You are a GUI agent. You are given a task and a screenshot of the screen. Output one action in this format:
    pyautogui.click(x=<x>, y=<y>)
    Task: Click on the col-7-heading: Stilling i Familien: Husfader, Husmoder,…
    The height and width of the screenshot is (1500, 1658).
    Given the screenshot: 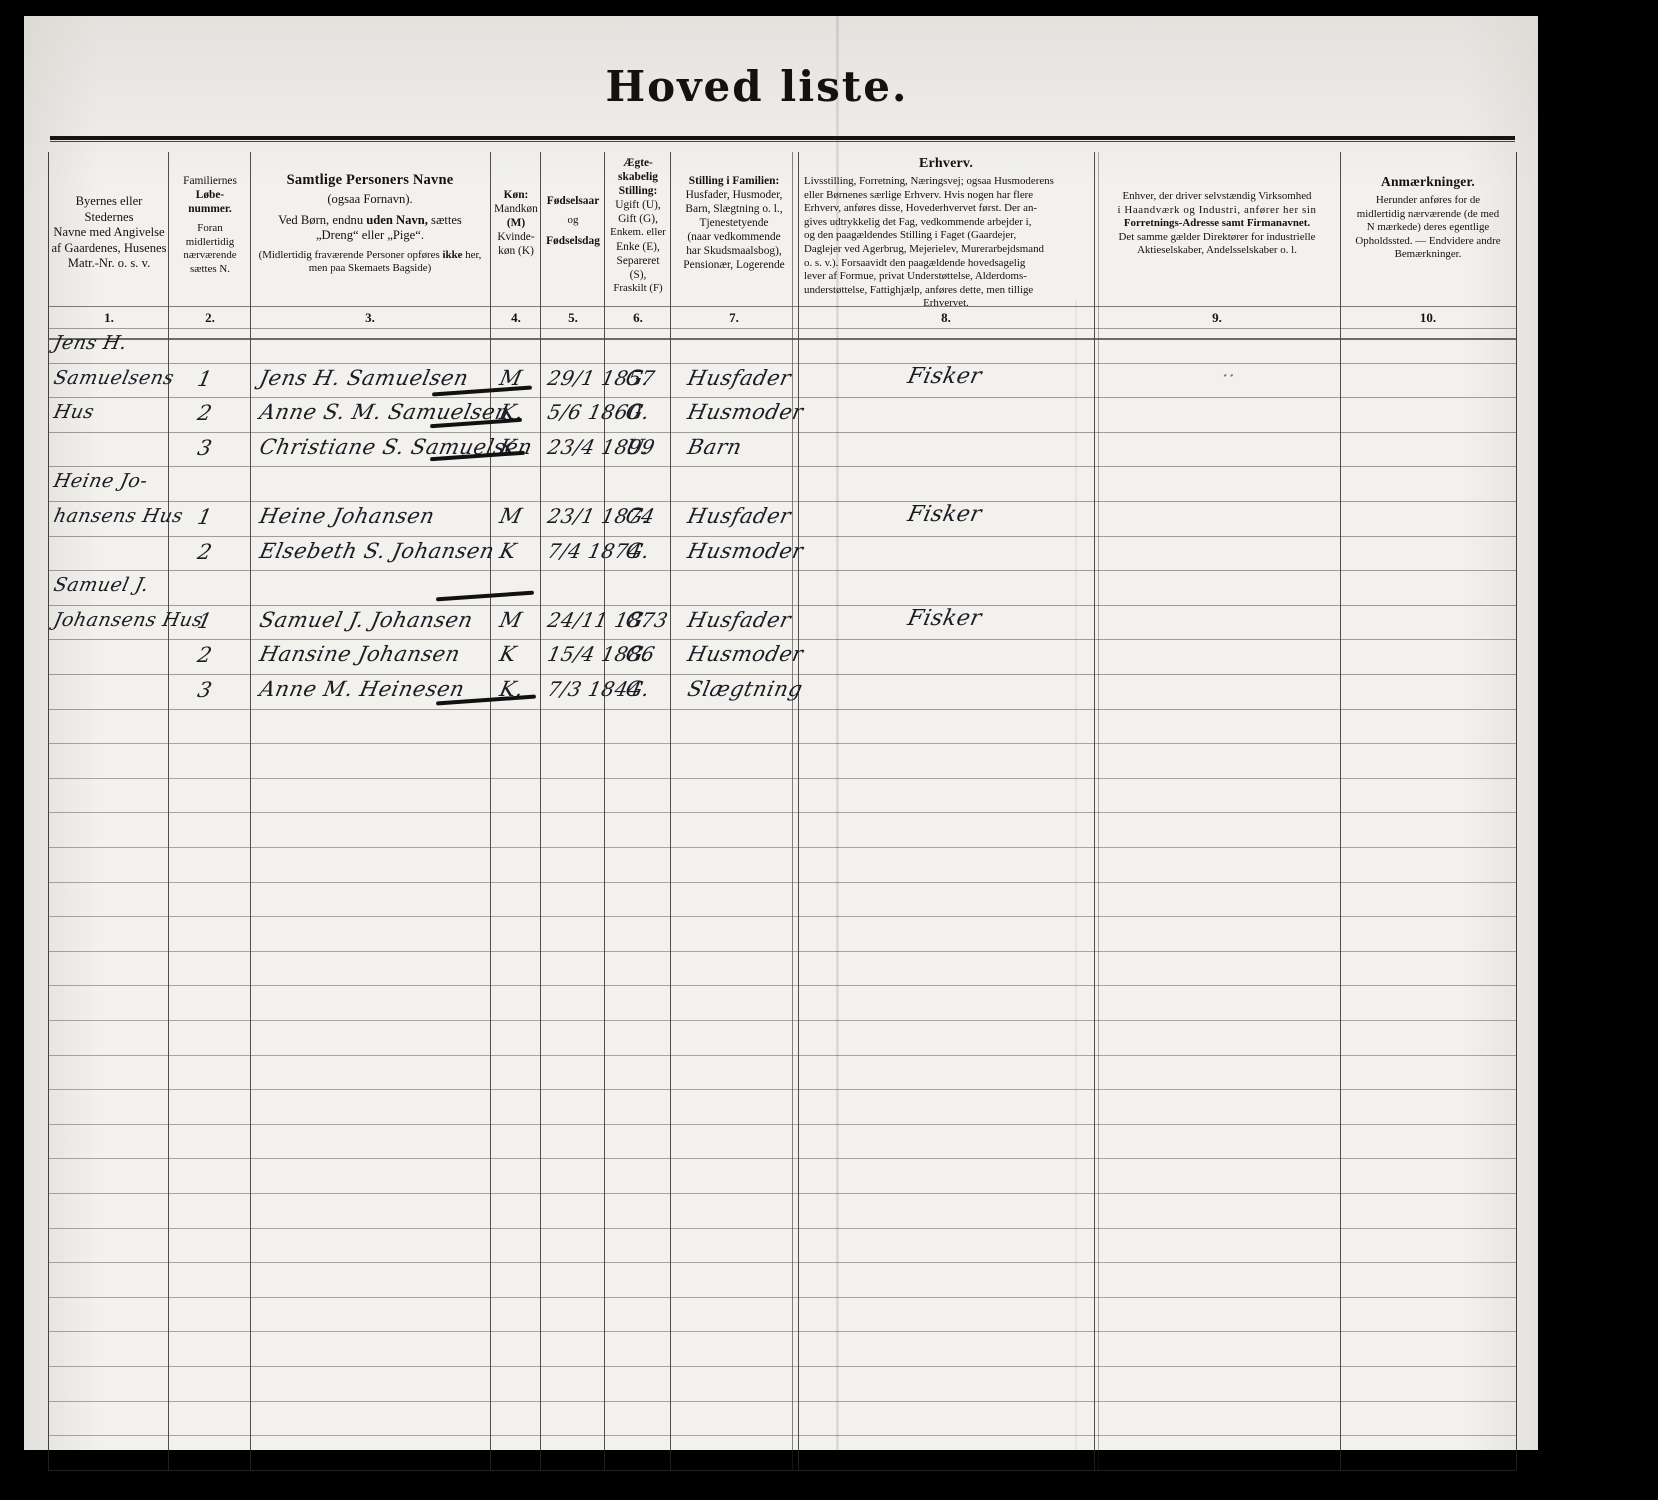 What is the action you would take?
    pyautogui.click(x=734, y=223)
    